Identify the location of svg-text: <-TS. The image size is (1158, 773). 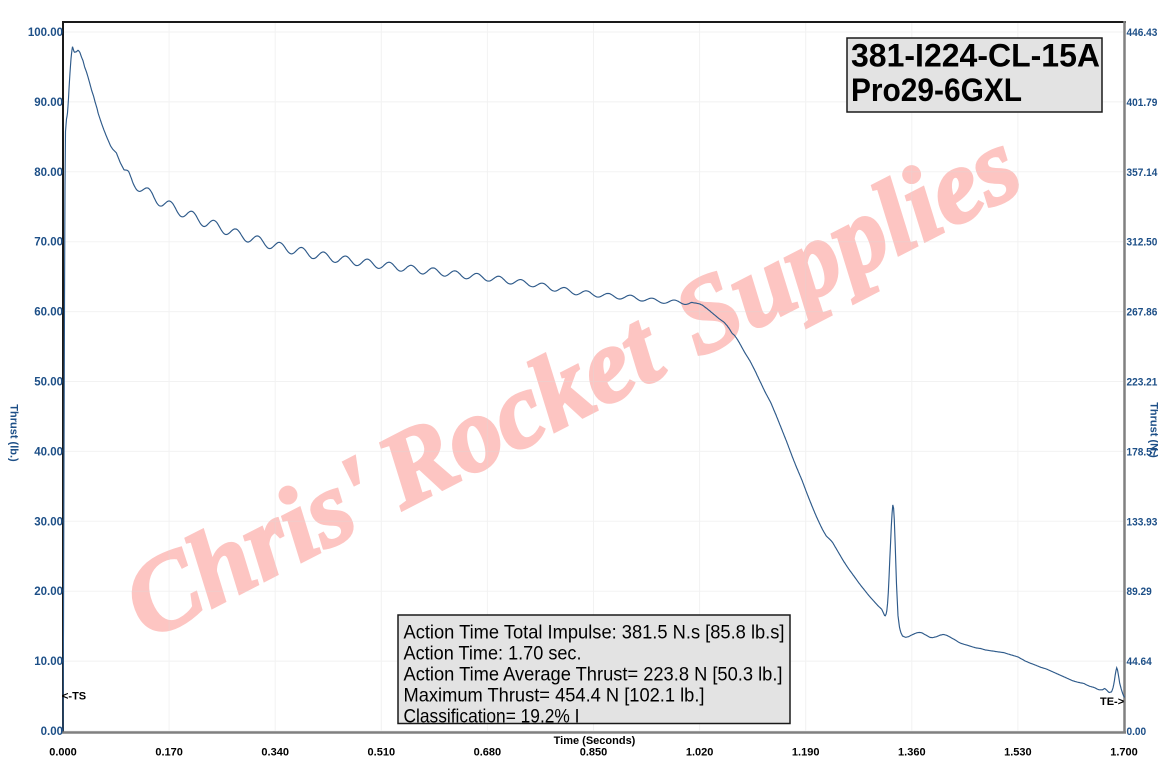
(74, 697).